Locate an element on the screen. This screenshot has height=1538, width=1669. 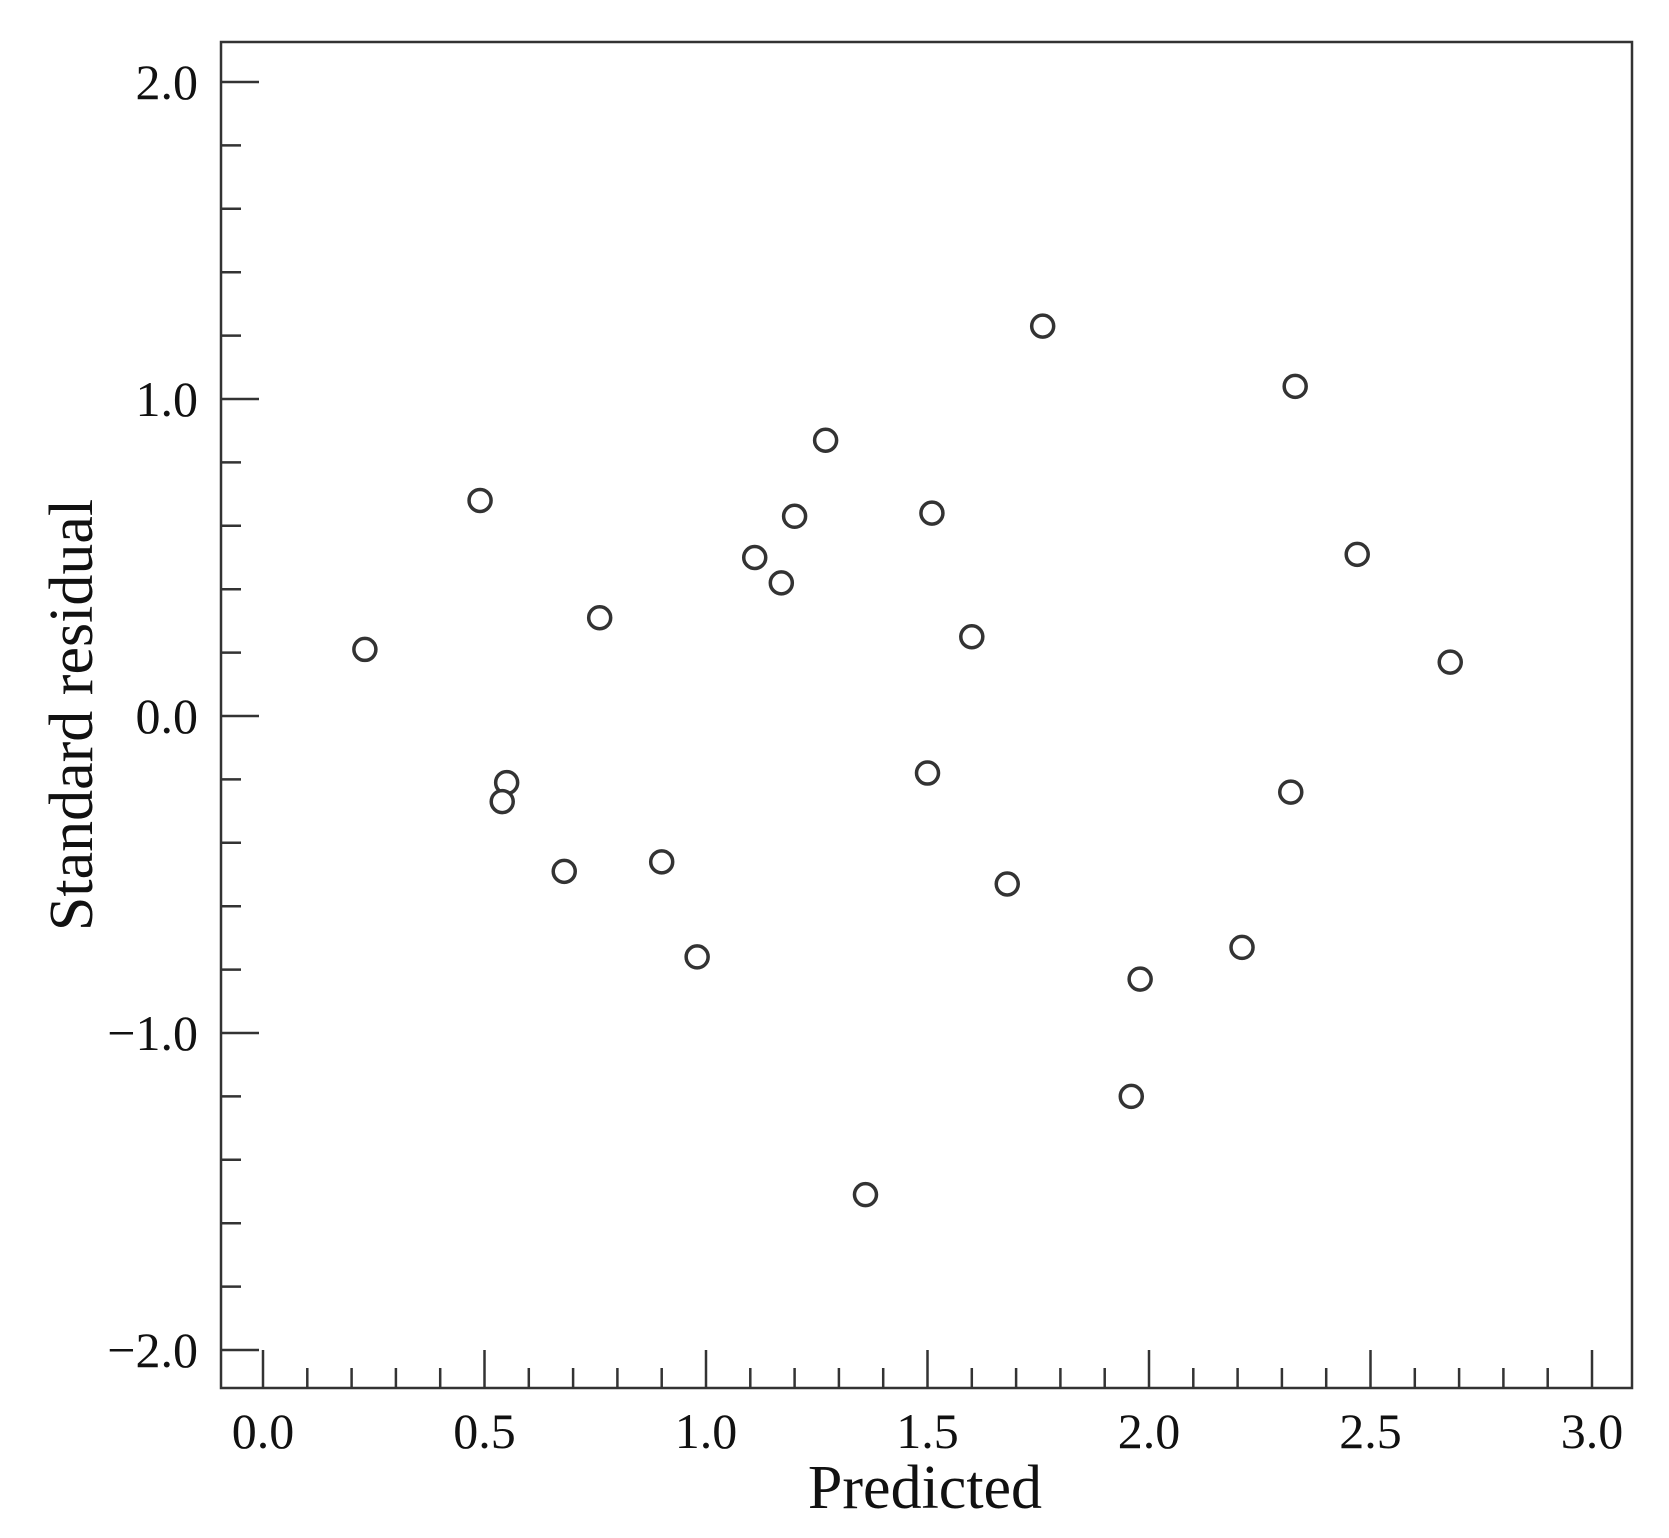
y-tick-labels: 2.0 1.0 0.0 −1.0 −2.0 is located at coordinates (152, 716).